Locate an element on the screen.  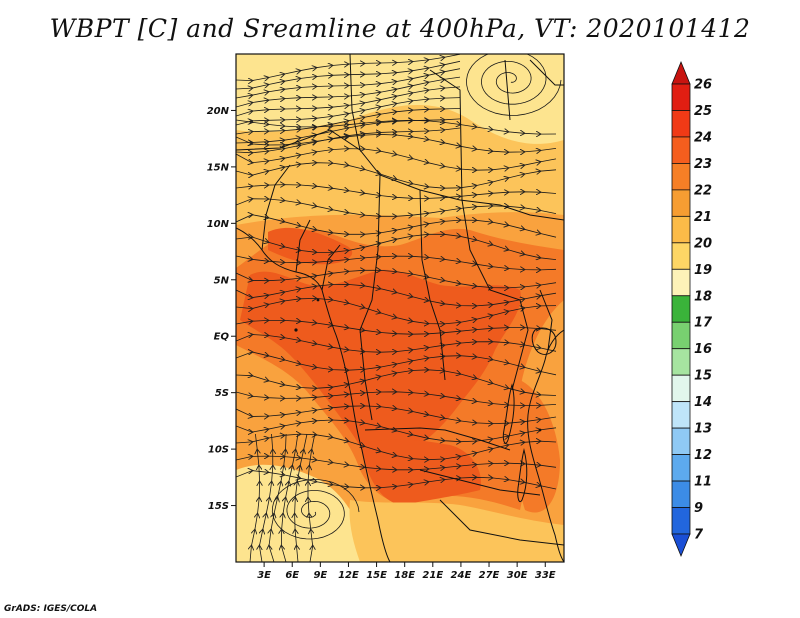
colorbar-label: 14 is located at coordinates (703, 402).